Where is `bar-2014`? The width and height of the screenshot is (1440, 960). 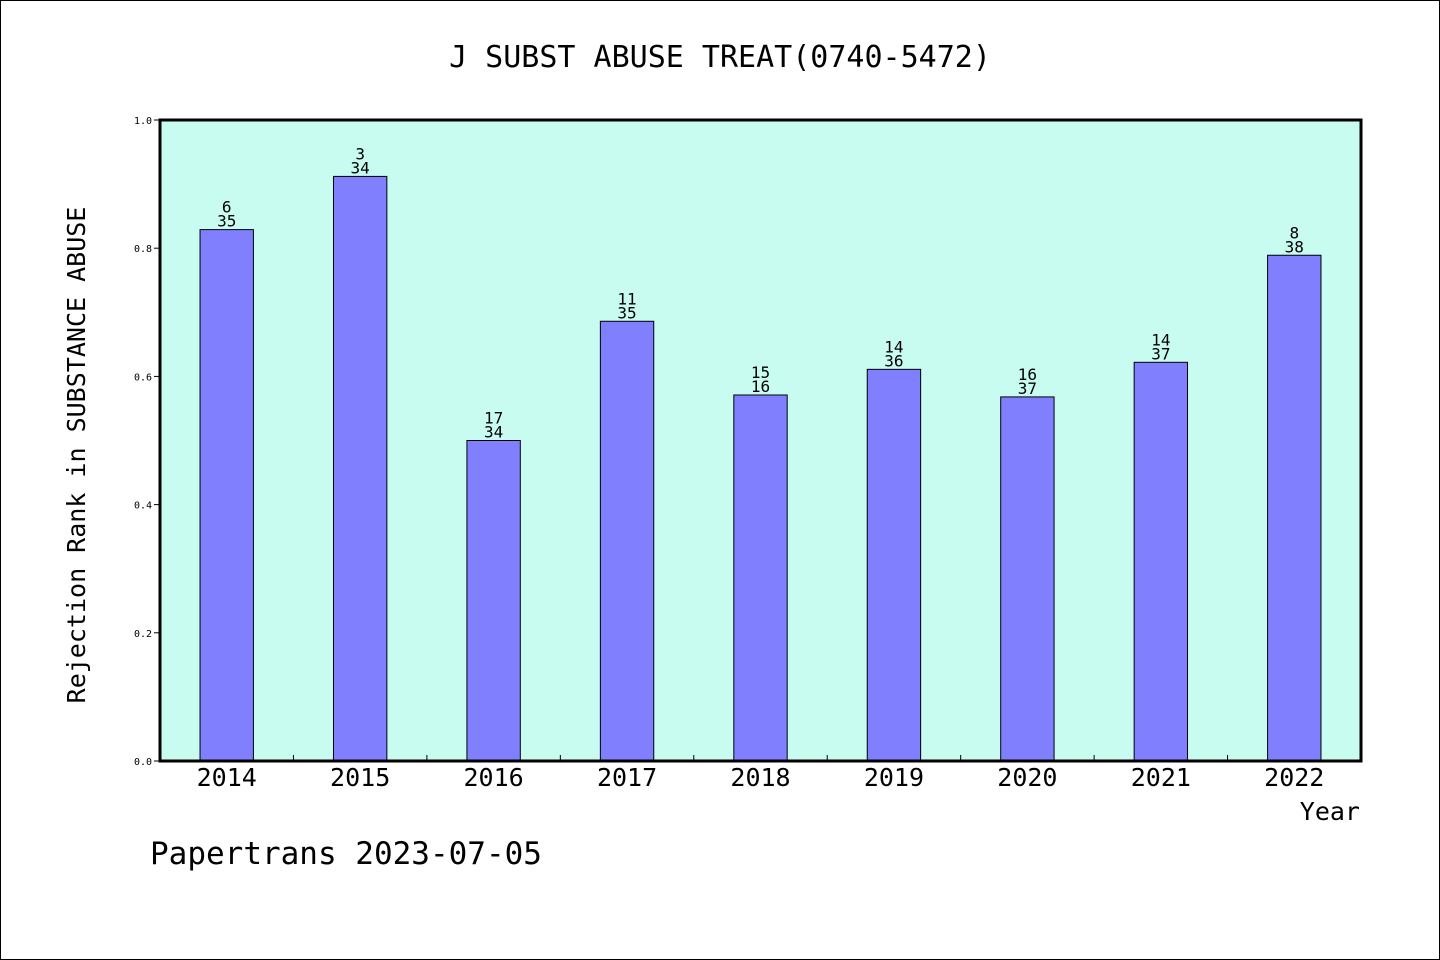
bar-2014 is located at coordinates (226, 495).